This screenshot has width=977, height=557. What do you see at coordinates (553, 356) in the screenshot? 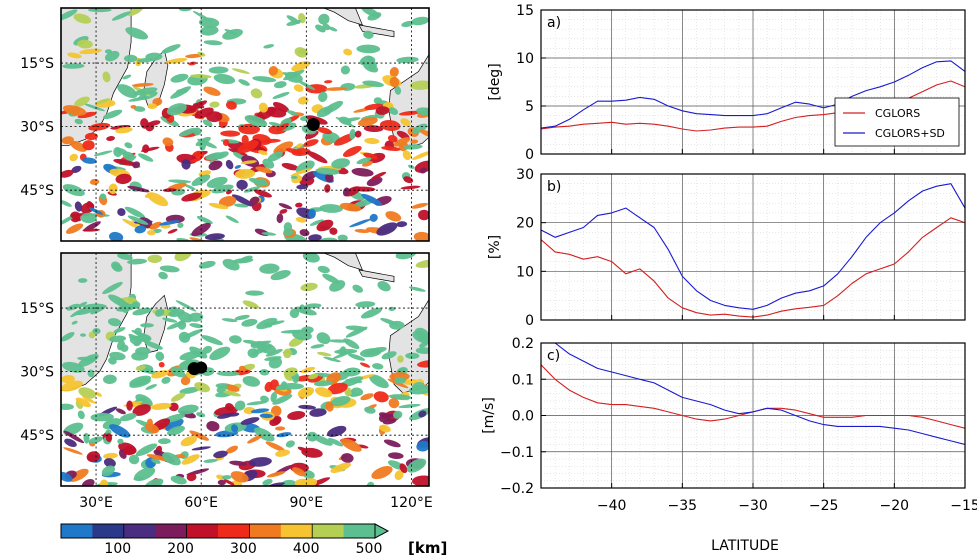
I see `panel-label: c)` at bounding box center [553, 356].